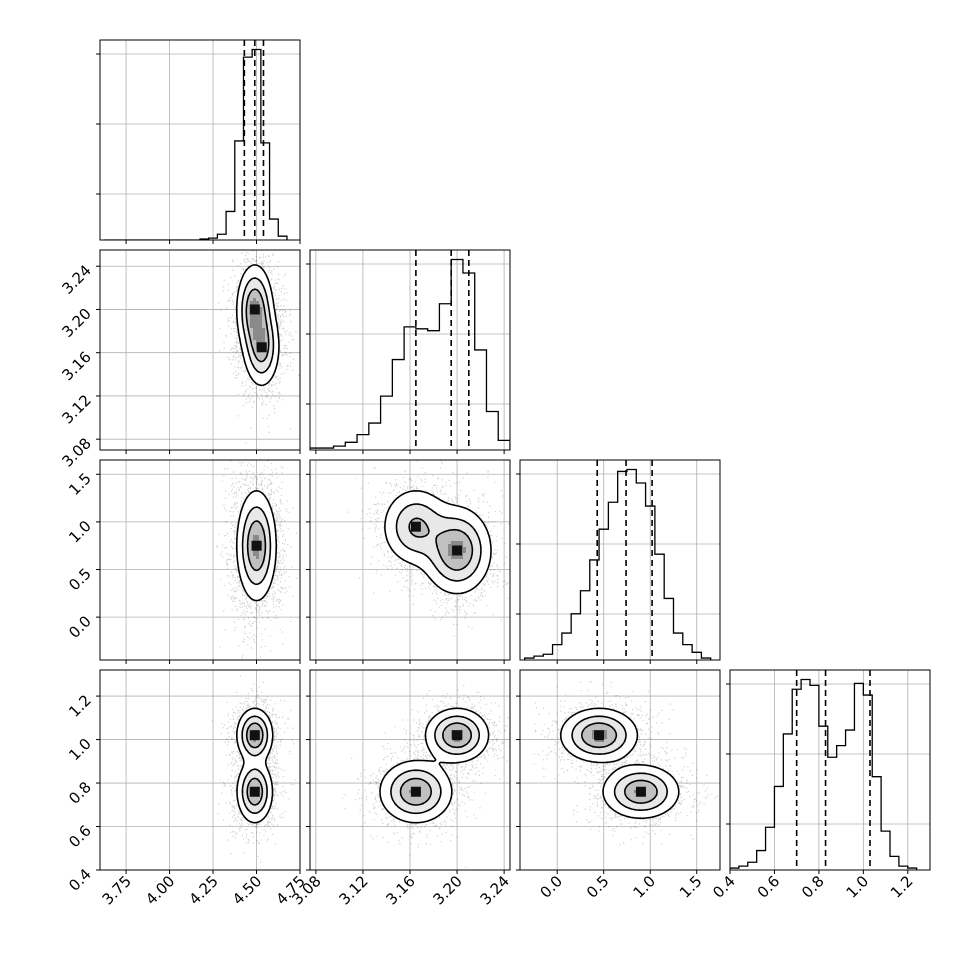  I want to click on y-tick-label: 1.5, so click(80, 484).